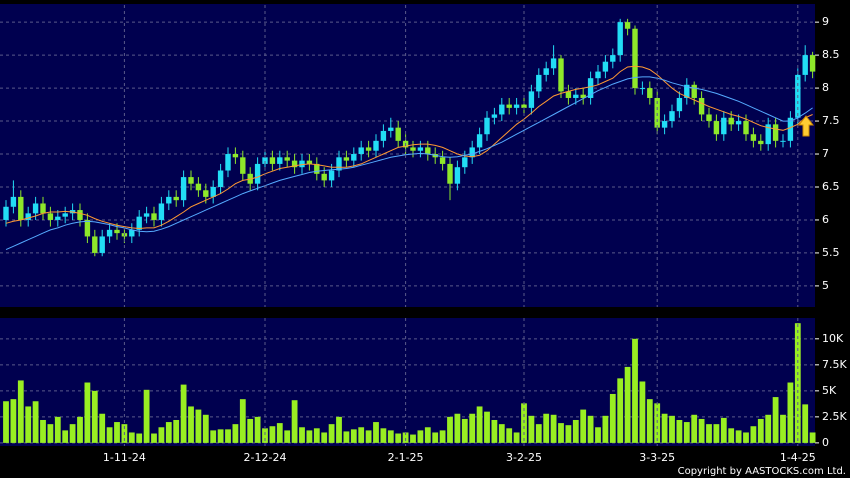  What do you see at coordinates (657, 457) in the screenshot?
I see `x-tick-label: 3-3-25` at bounding box center [657, 457].